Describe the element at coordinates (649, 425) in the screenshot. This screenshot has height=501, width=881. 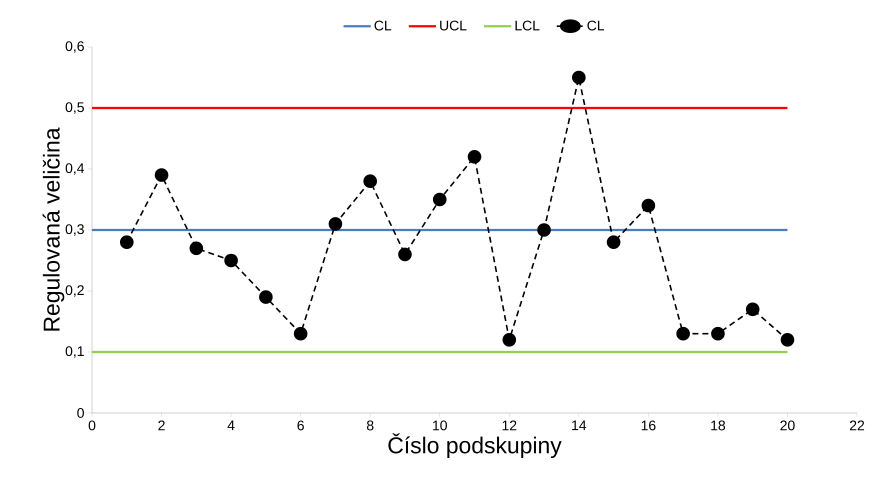
I see `x-tick-label: 16` at that location.